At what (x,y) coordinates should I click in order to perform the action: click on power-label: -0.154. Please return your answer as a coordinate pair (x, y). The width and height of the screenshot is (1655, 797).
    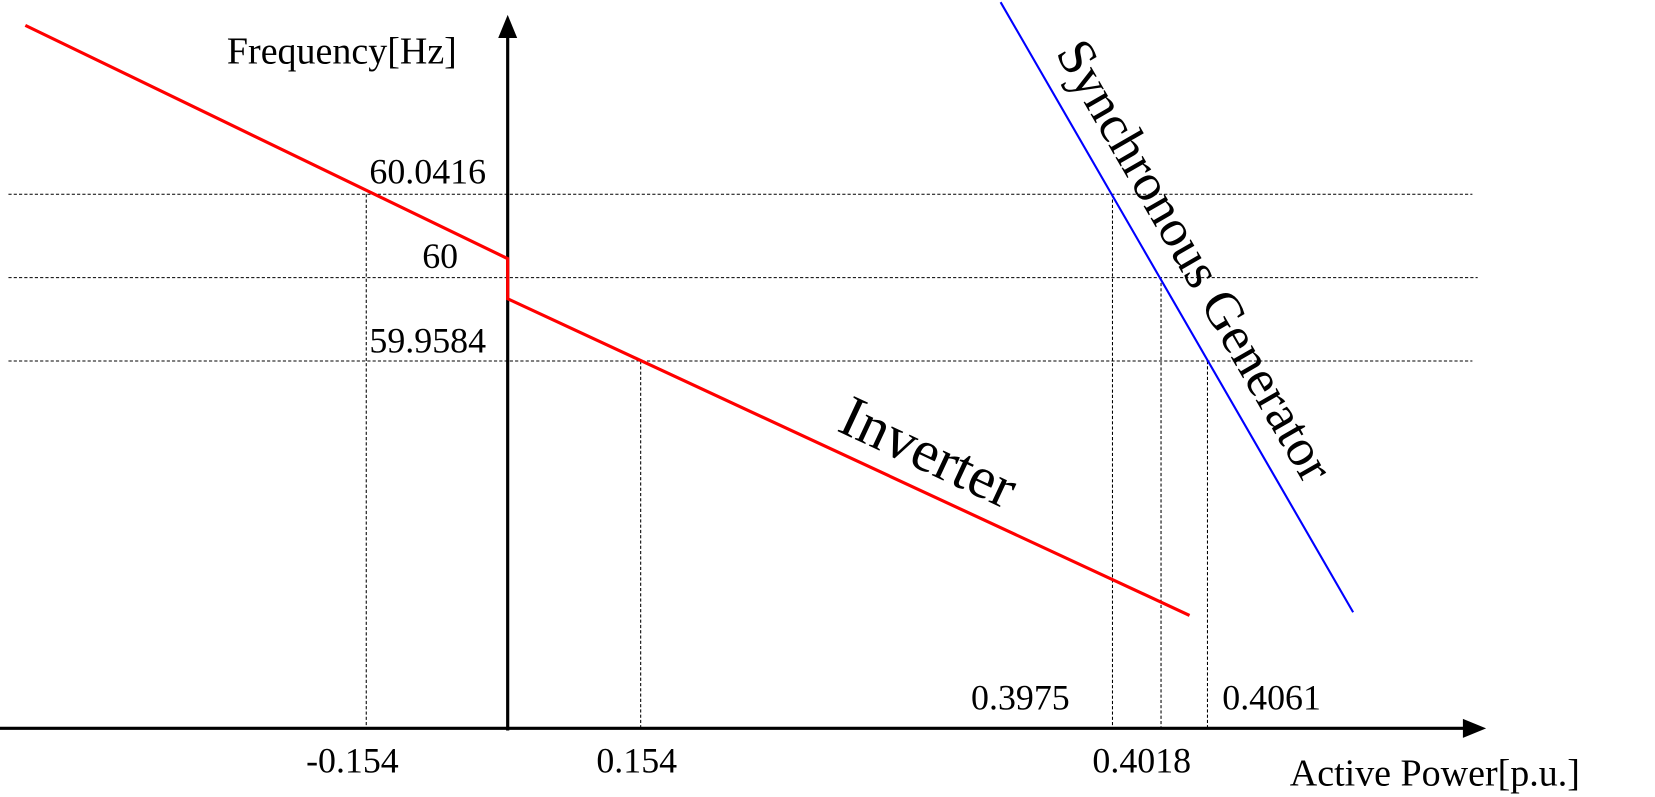
    Looking at the image, I should click on (352, 761).